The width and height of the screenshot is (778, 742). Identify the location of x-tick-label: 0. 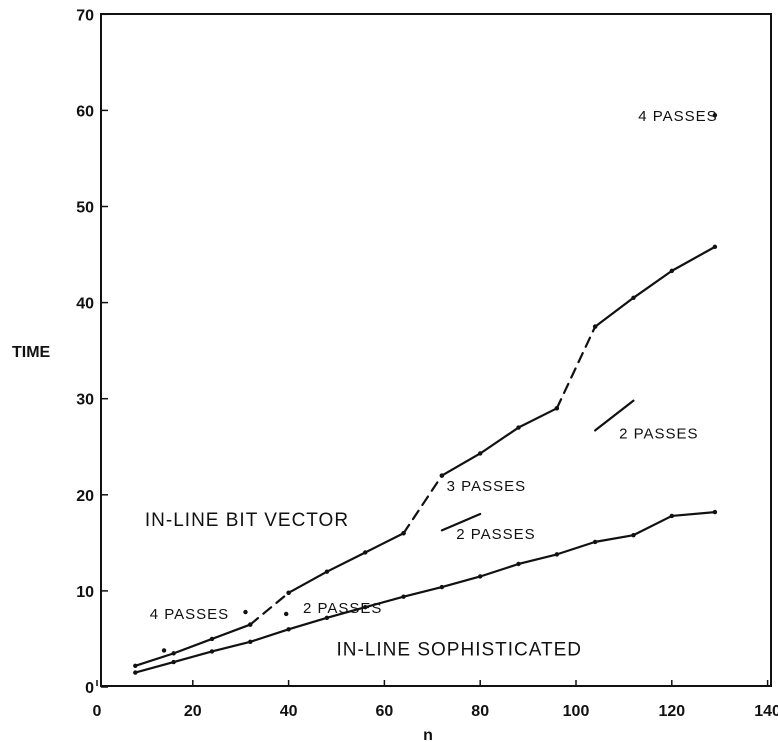
(97, 711).